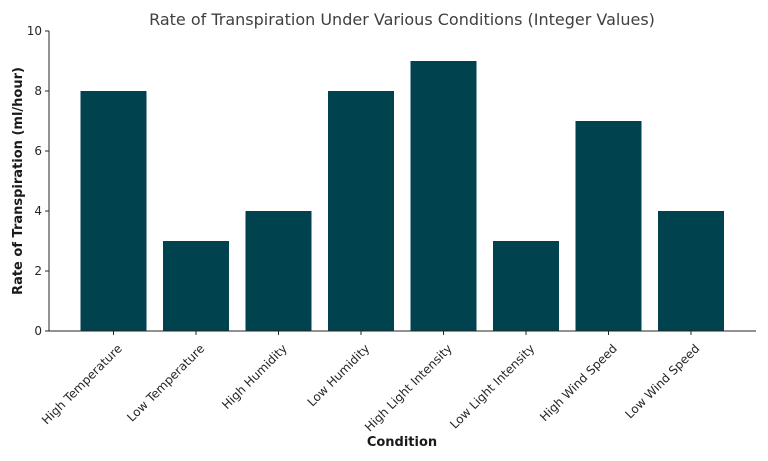 Image resolution: width=768 pixels, height=461 pixels. Describe the element at coordinates (361, 211) in the screenshot. I see `bar-low-humidity` at that location.